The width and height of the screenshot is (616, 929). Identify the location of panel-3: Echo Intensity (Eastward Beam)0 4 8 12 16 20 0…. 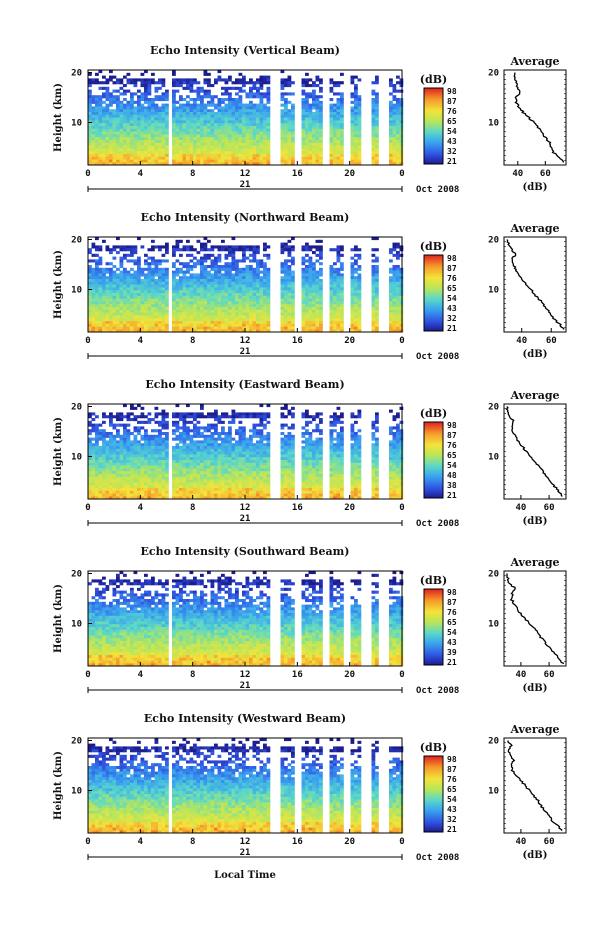
(310, 453).